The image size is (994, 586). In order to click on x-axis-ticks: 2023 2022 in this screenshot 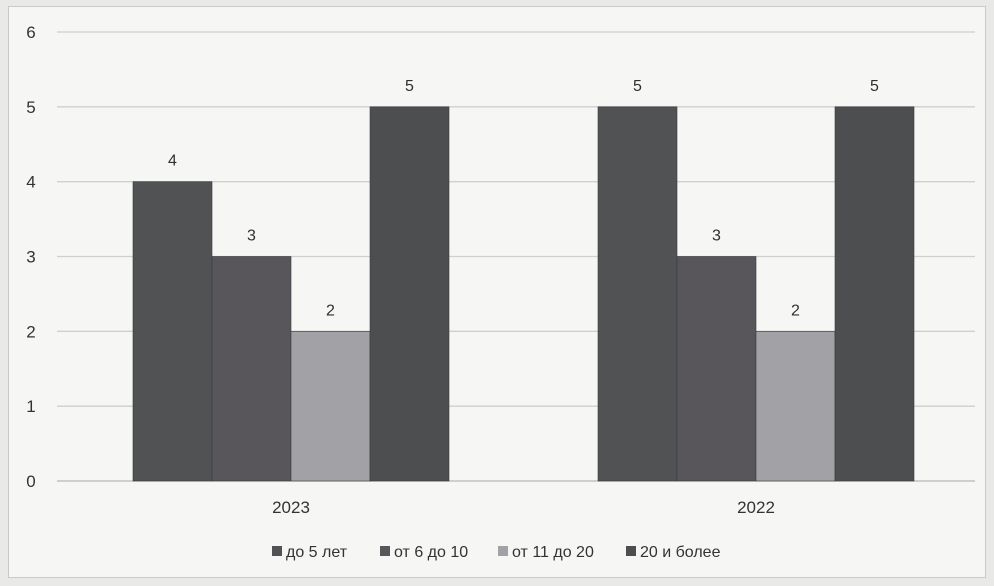, I will do `click(523, 507)`.